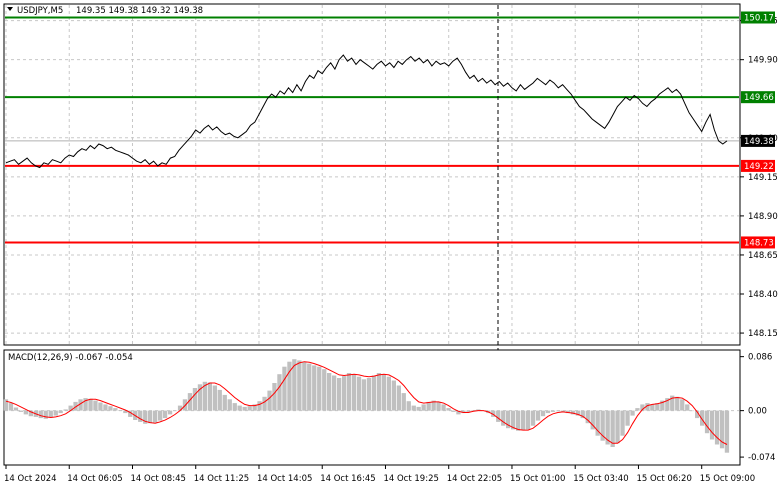 Image resolution: width=781 pixels, height=489 pixels. What do you see at coordinates (763, 61) in the screenshot?
I see `y-tick-label: 149.90` at bounding box center [763, 61].